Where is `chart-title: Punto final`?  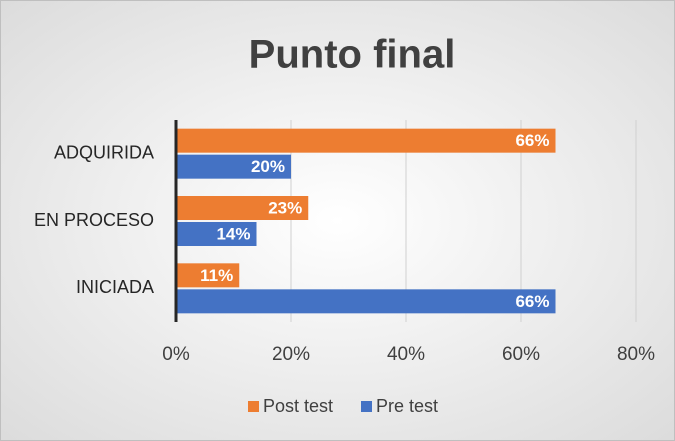 chart-title: Punto final is located at coordinates (352, 55).